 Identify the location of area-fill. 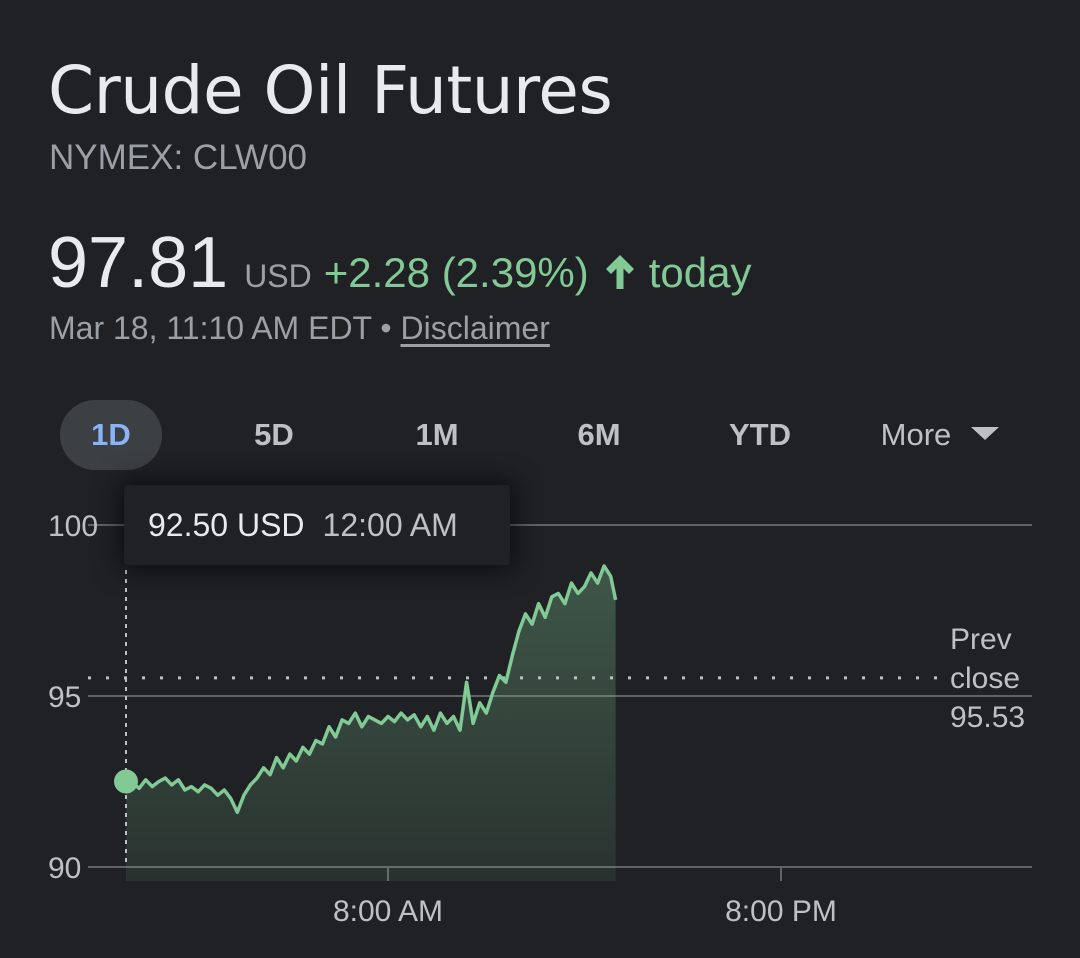
(371, 723).